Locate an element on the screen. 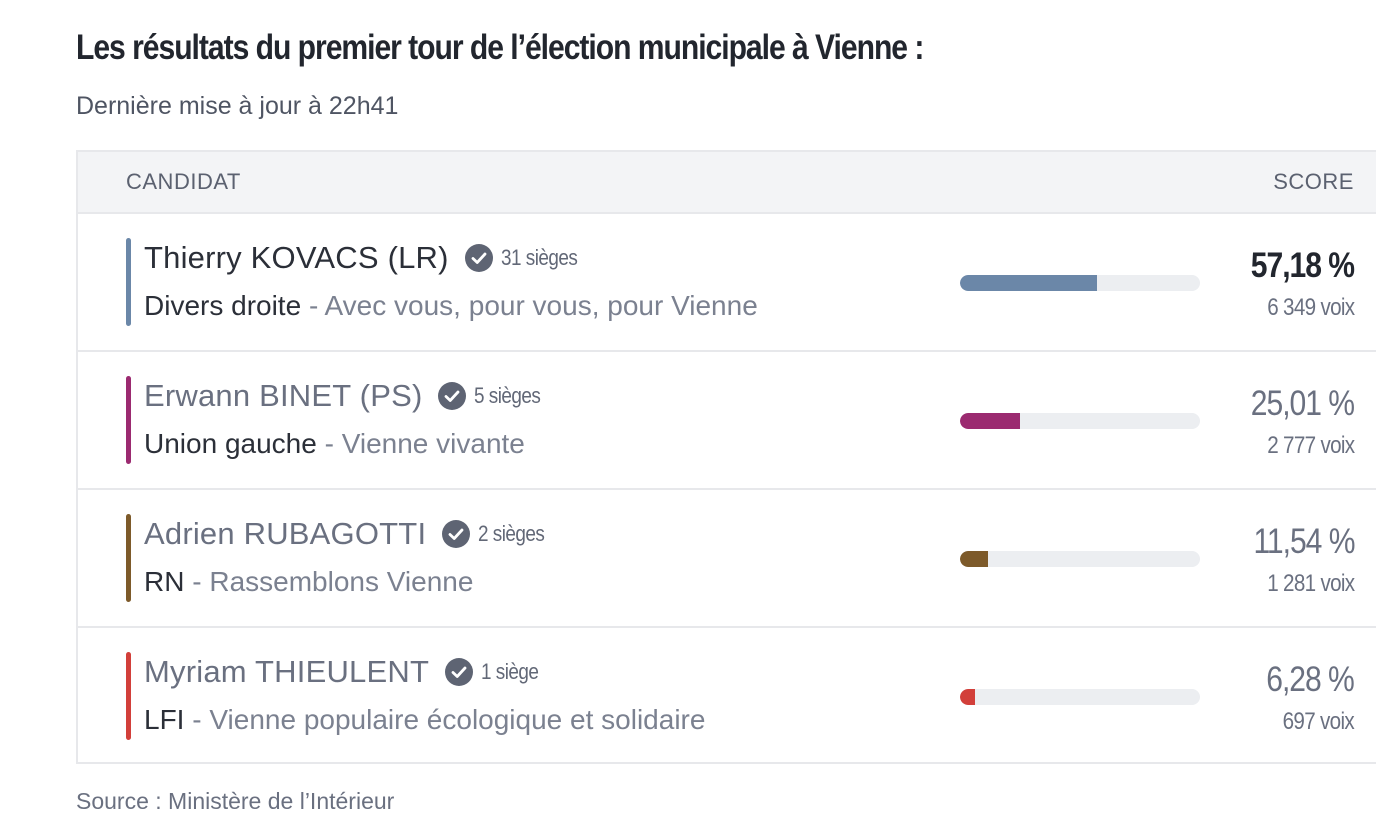 The height and width of the screenshot is (828, 1376). score-votes: 6 349 voix is located at coordinates (1310, 307).